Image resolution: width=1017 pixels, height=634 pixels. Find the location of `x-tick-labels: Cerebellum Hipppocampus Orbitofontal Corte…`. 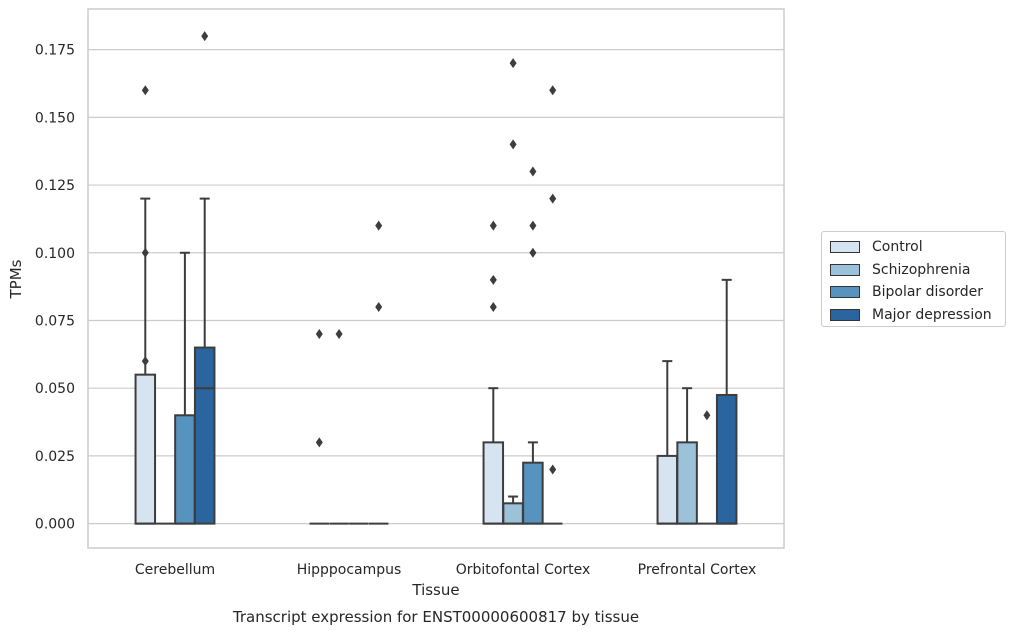

x-tick-labels: Cerebellum Hipppocampus Orbitofontal Corte… is located at coordinates (445, 570).